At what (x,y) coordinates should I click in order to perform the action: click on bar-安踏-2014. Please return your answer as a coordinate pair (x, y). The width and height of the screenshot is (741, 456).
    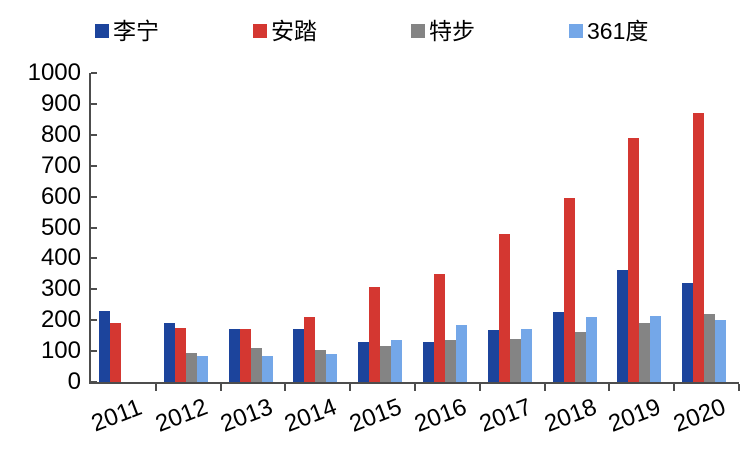
    Looking at the image, I should click on (310, 349).